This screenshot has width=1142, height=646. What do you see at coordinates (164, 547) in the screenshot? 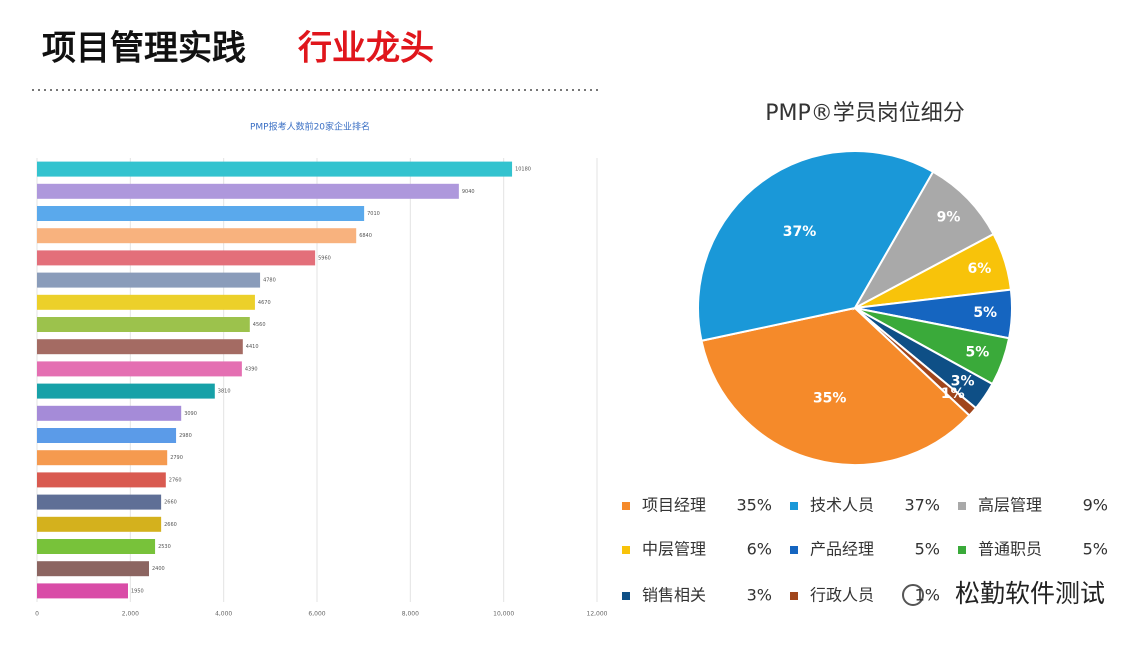
I see `value-label: 2530` at bounding box center [164, 547].